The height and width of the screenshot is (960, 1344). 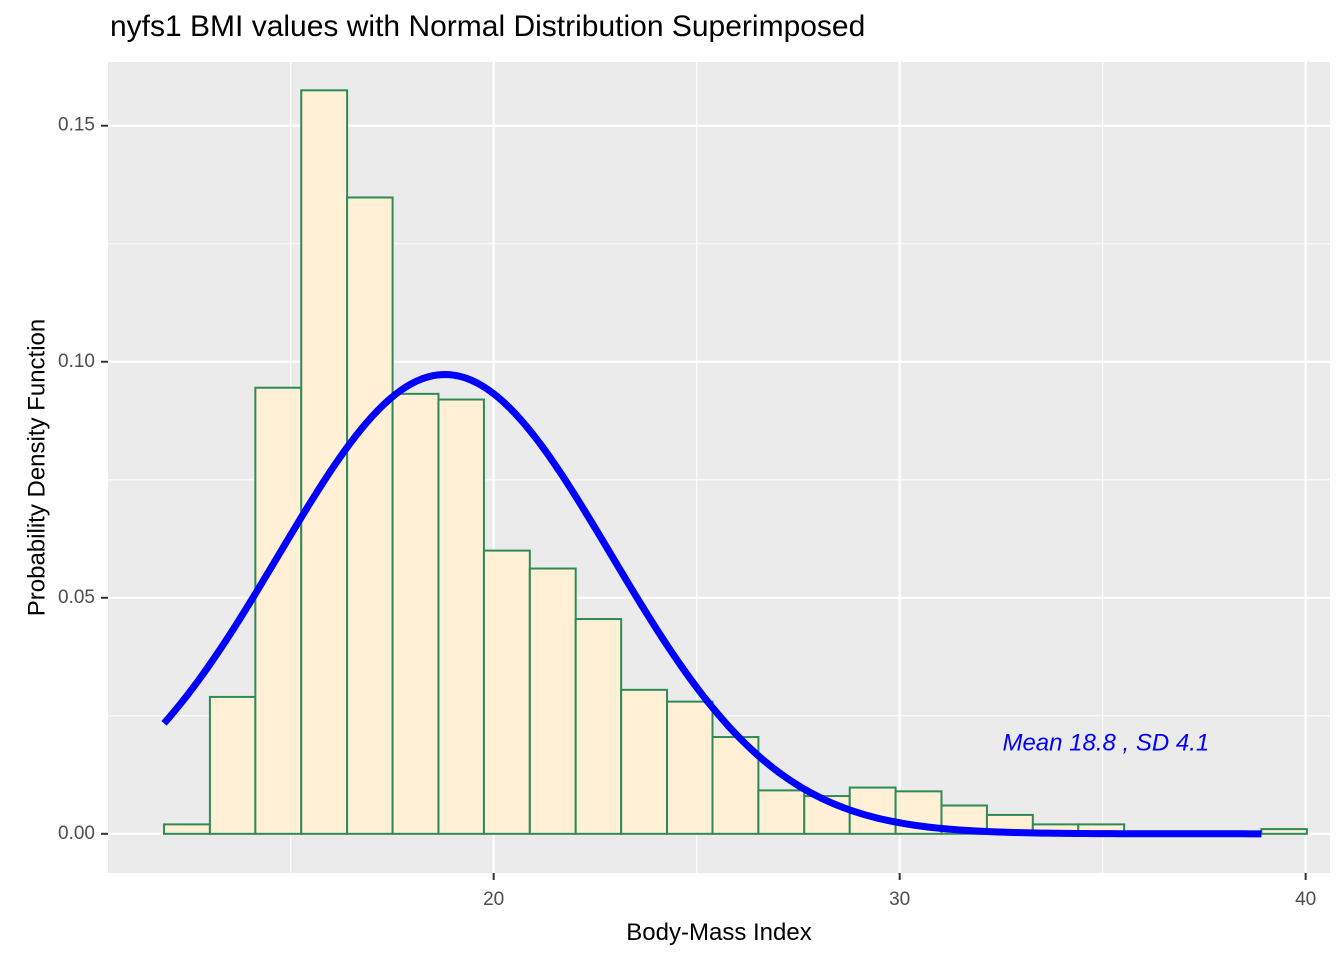 What do you see at coordinates (76, 833) in the screenshot?
I see `y-tick-label: 0.00` at bounding box center [76, 833].